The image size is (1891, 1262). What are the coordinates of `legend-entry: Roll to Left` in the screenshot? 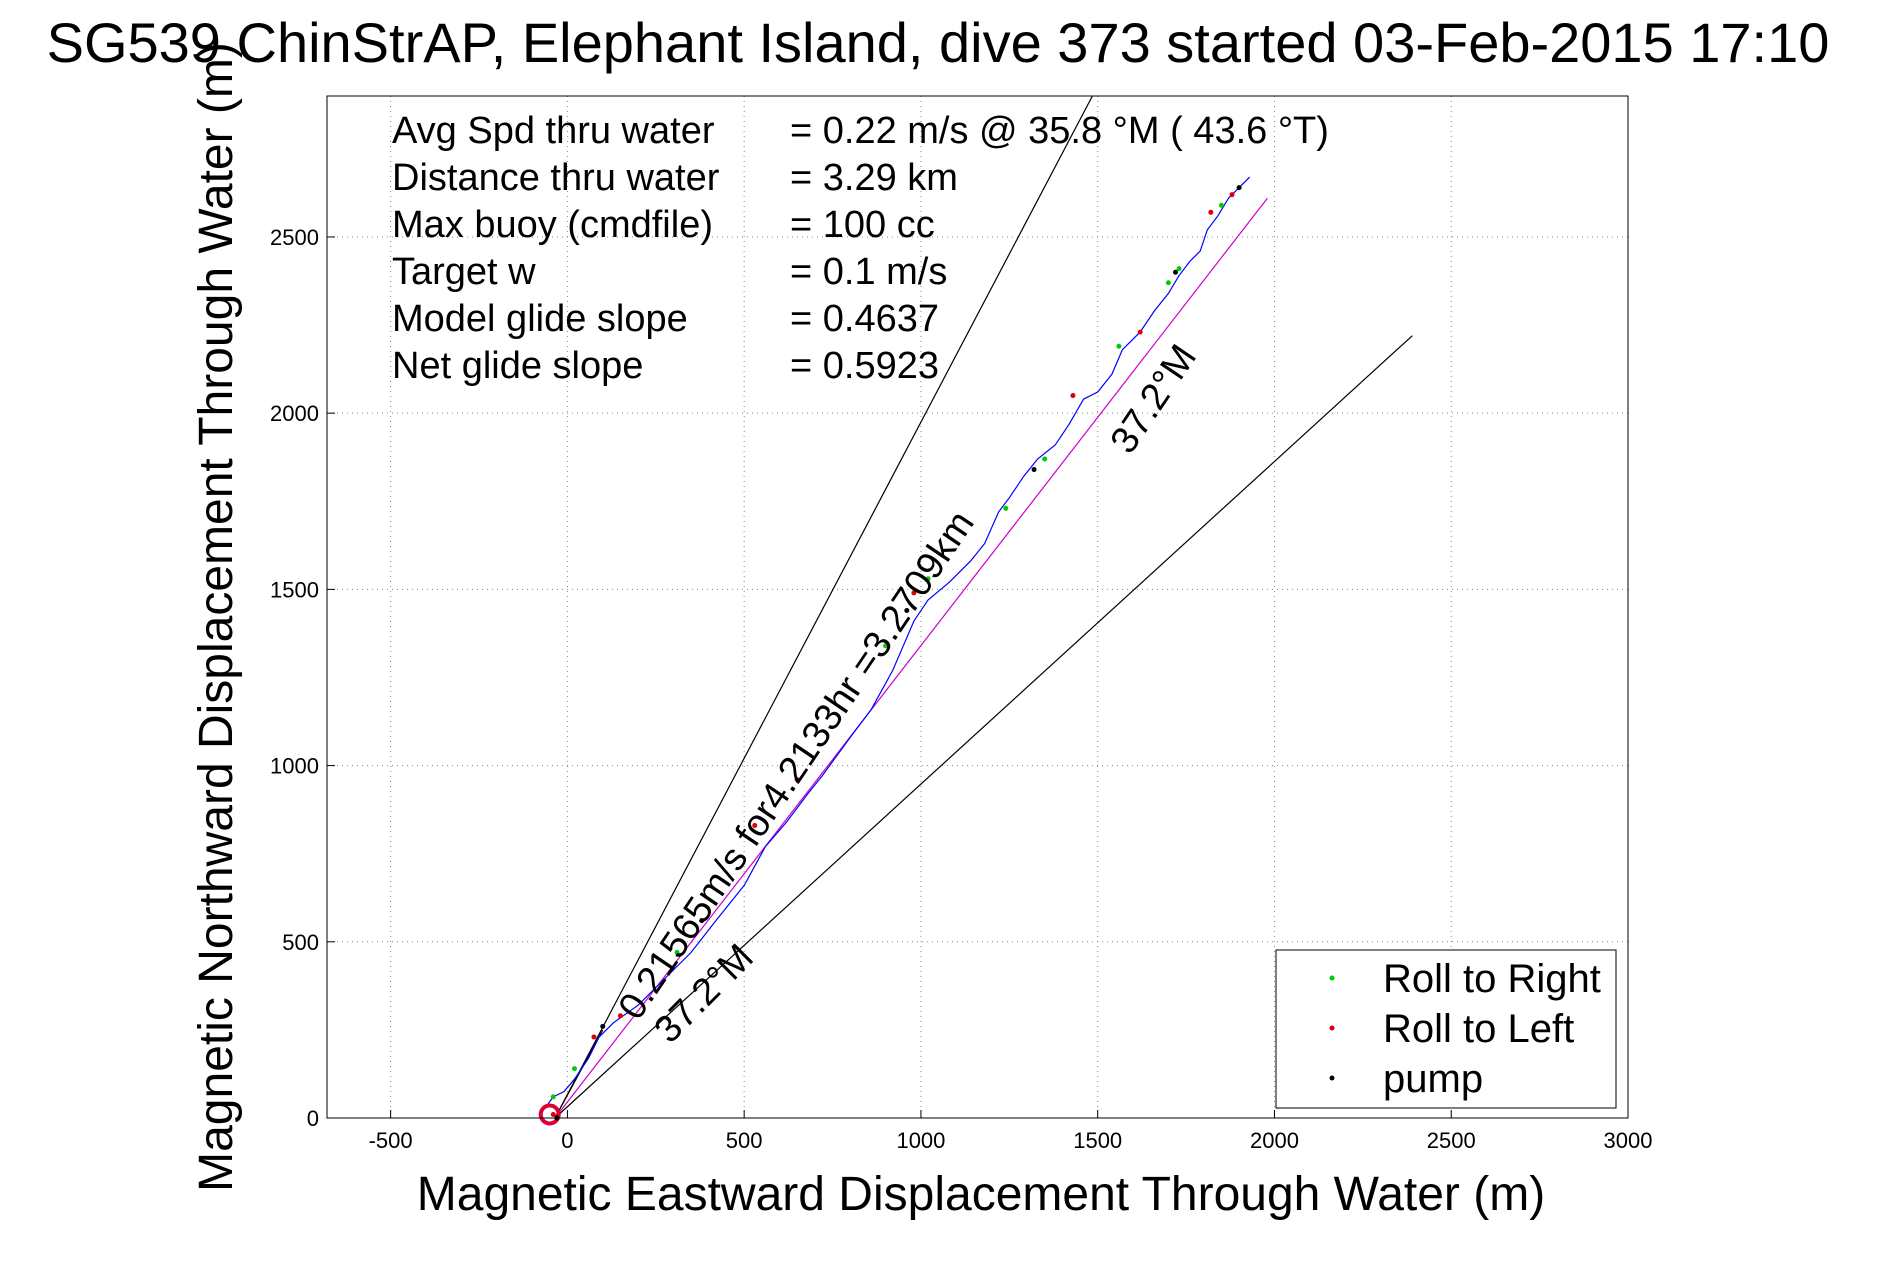 It's located at (1478, 1029).